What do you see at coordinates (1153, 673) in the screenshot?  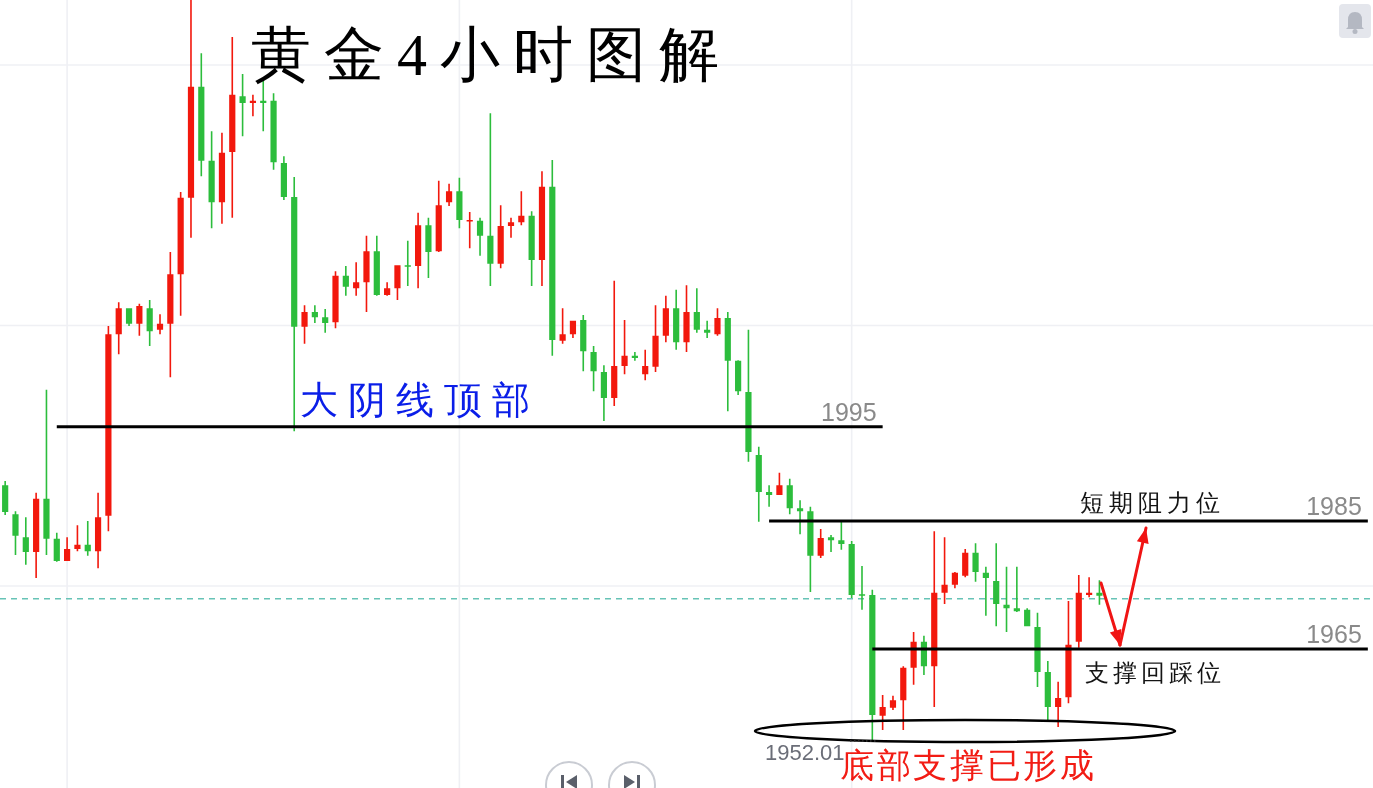 I see `annotation: 支撑回踩位` at bounding box center [1153, 673].